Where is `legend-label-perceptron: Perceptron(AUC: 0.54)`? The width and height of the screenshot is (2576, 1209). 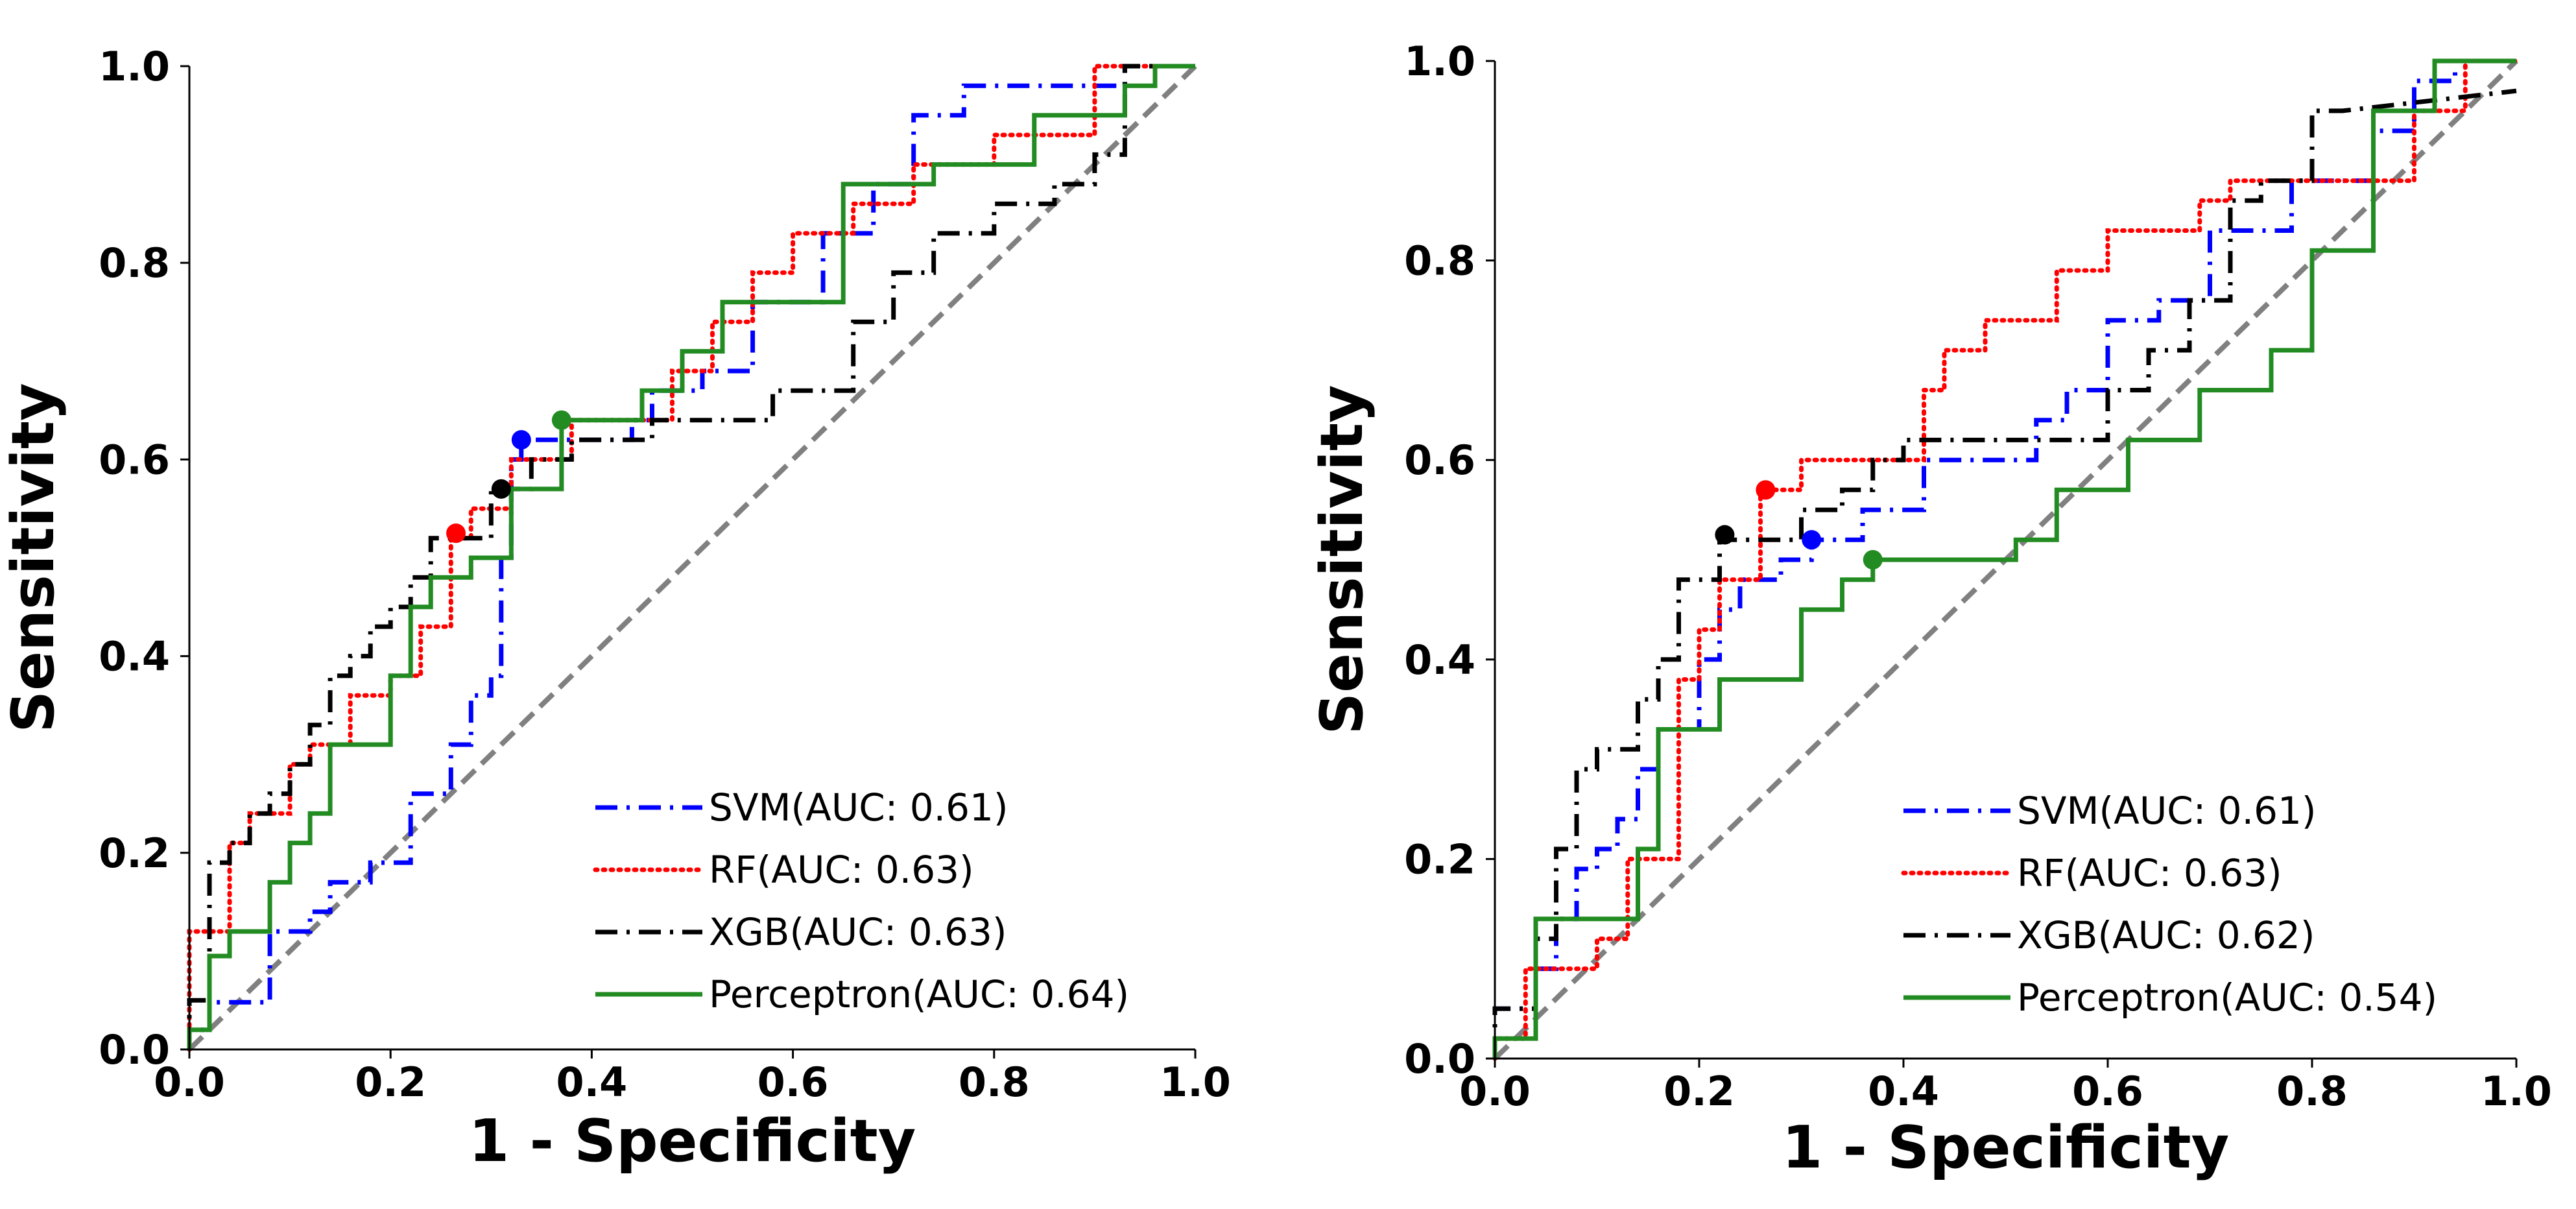
legend-label-perceptron: Perceptron(AUC: 0.54) is located at coordinates (2227, 998).